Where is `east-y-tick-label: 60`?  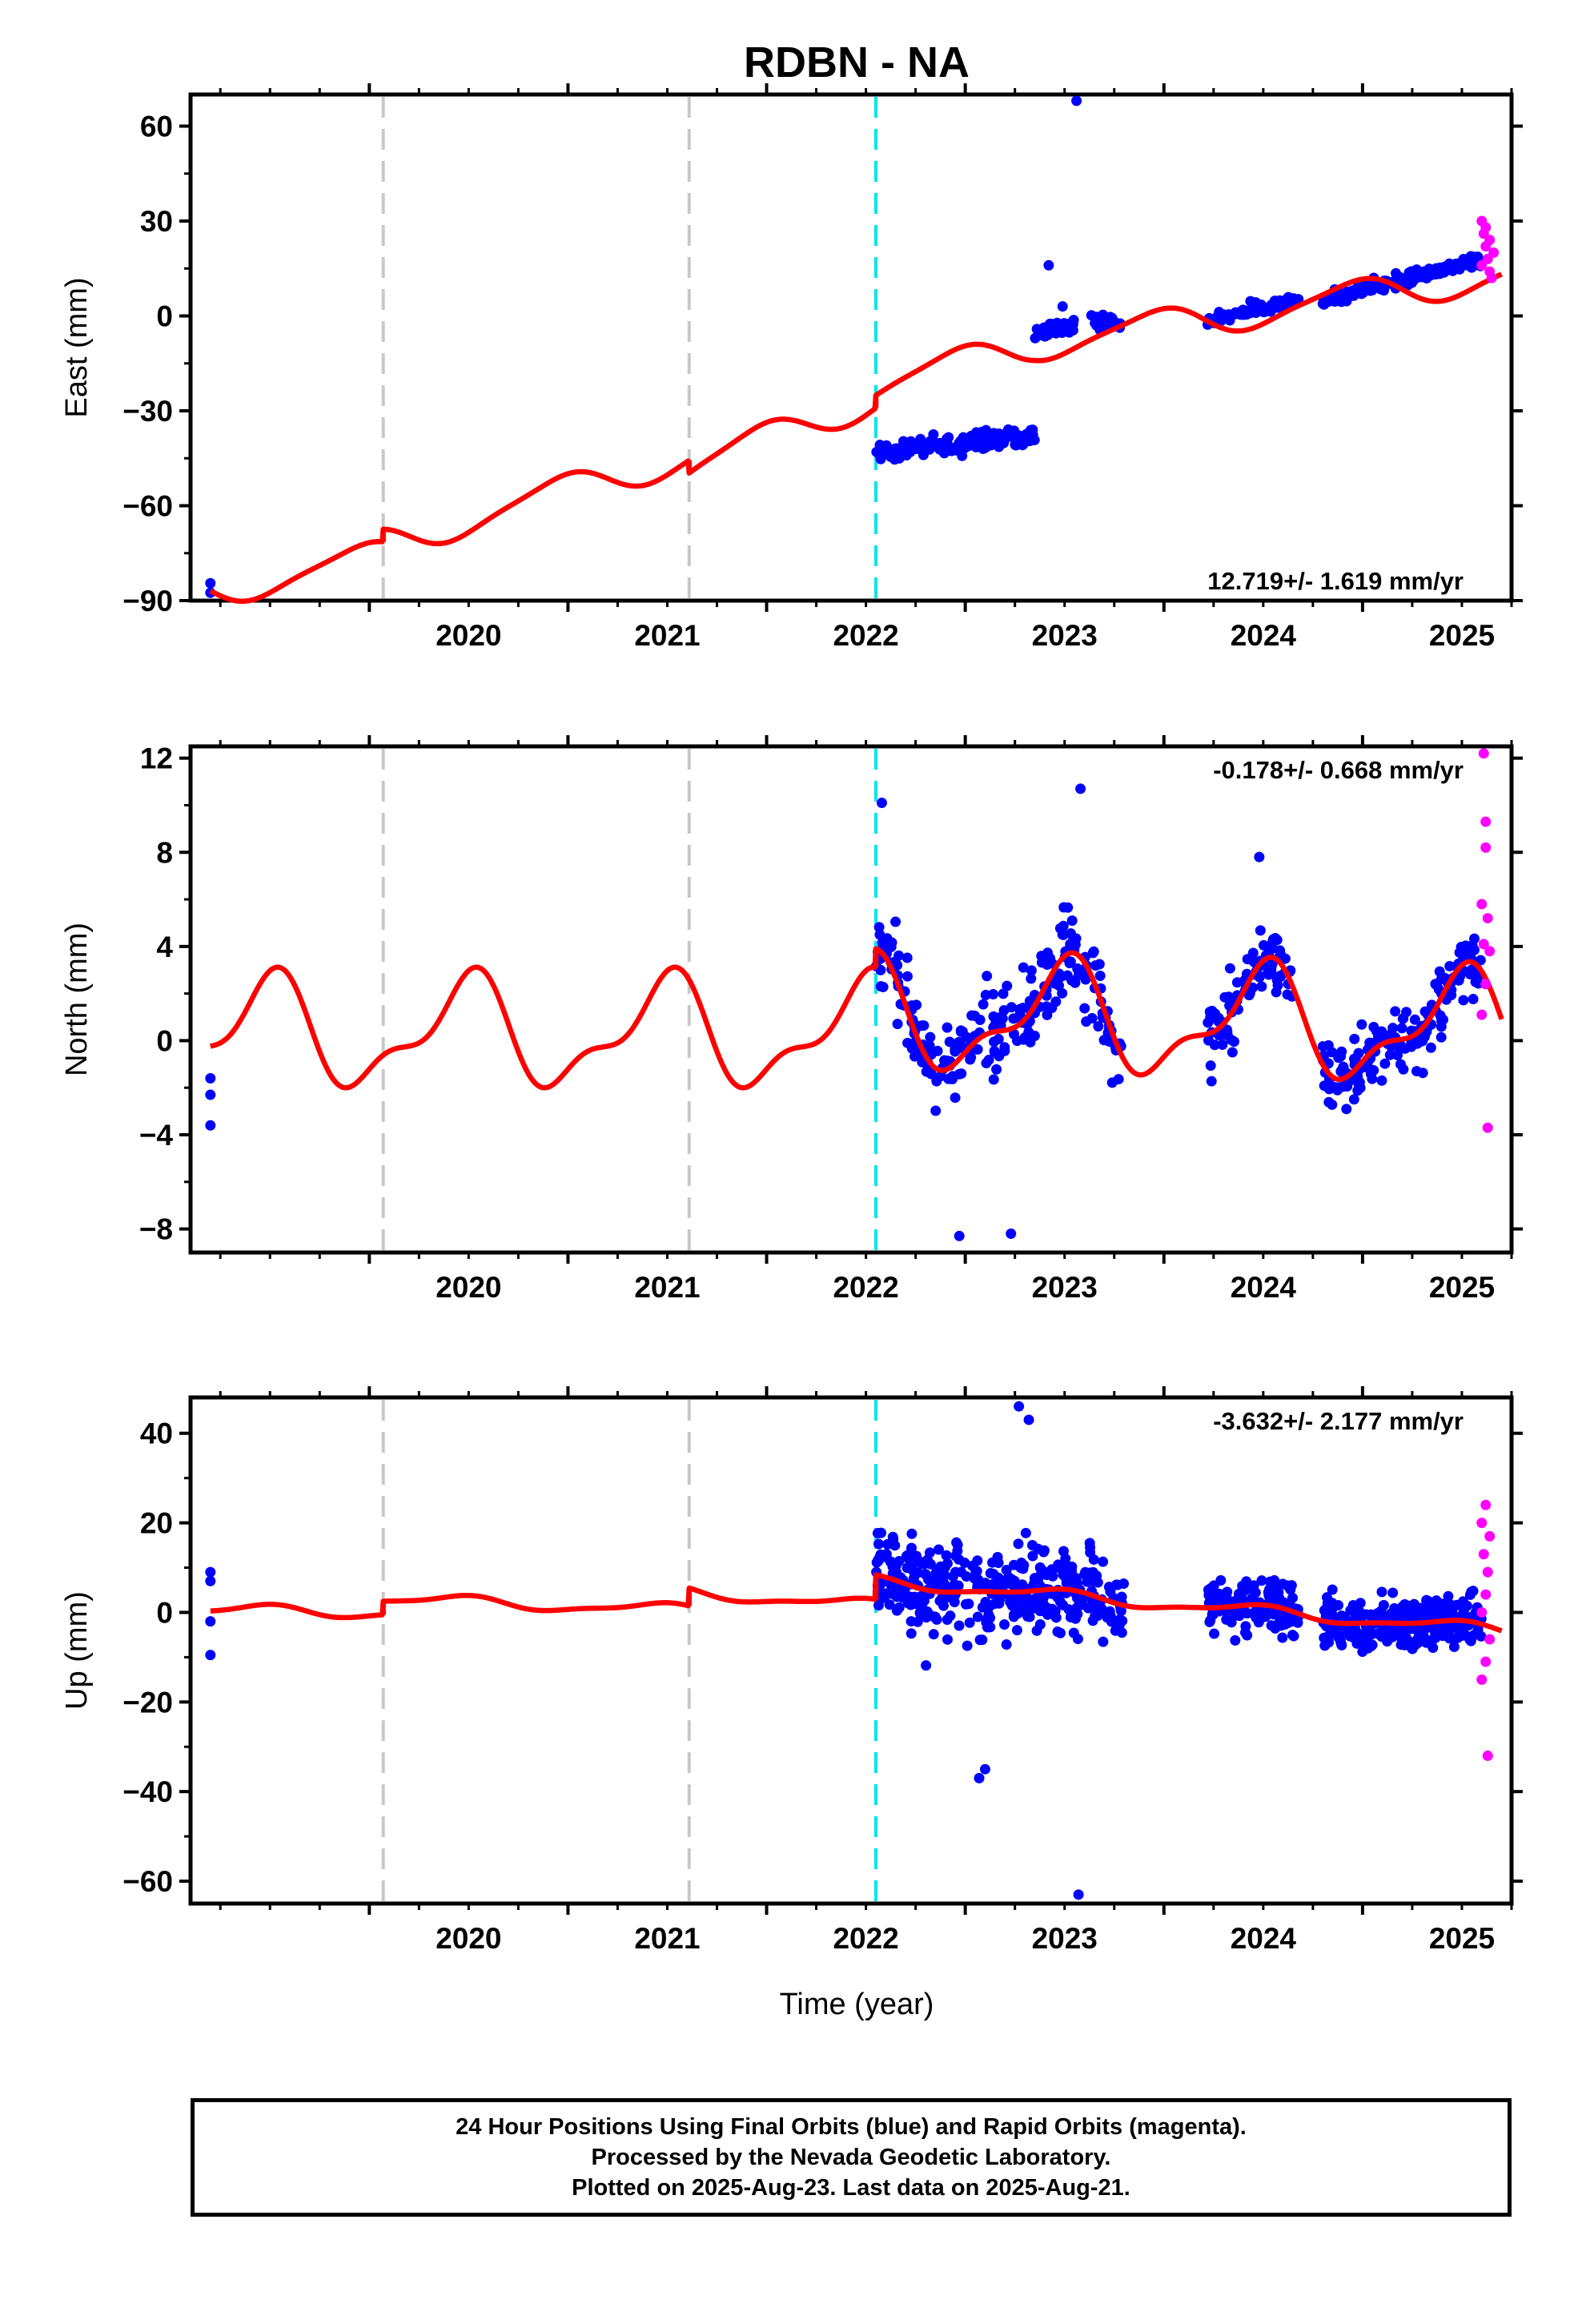 east-y-tick-label: 60 is located at coordinates (156, 127).